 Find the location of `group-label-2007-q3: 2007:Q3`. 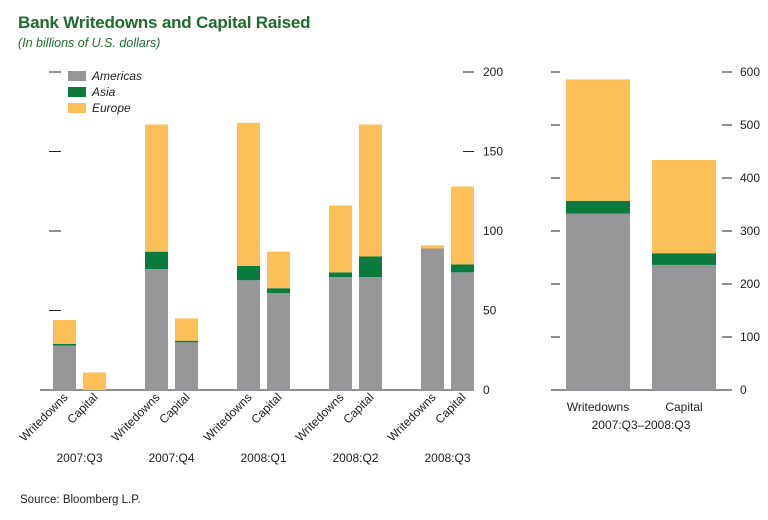

group-label-2007-q3: 2007:Q3 is located at coordinates (79, 458).